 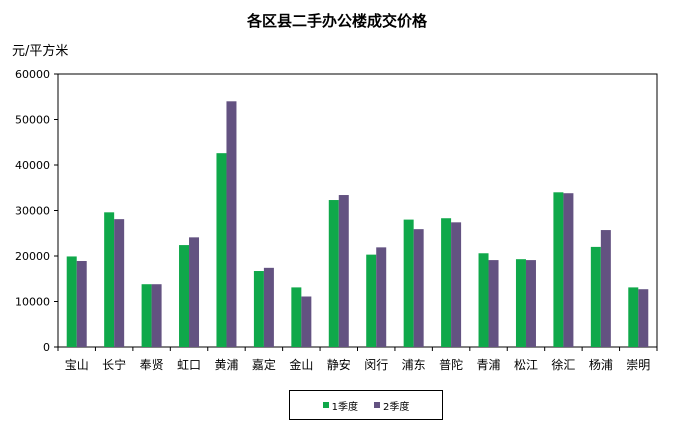 I want to click on x-tick-label: 闵行, so click(x=376, y=364).